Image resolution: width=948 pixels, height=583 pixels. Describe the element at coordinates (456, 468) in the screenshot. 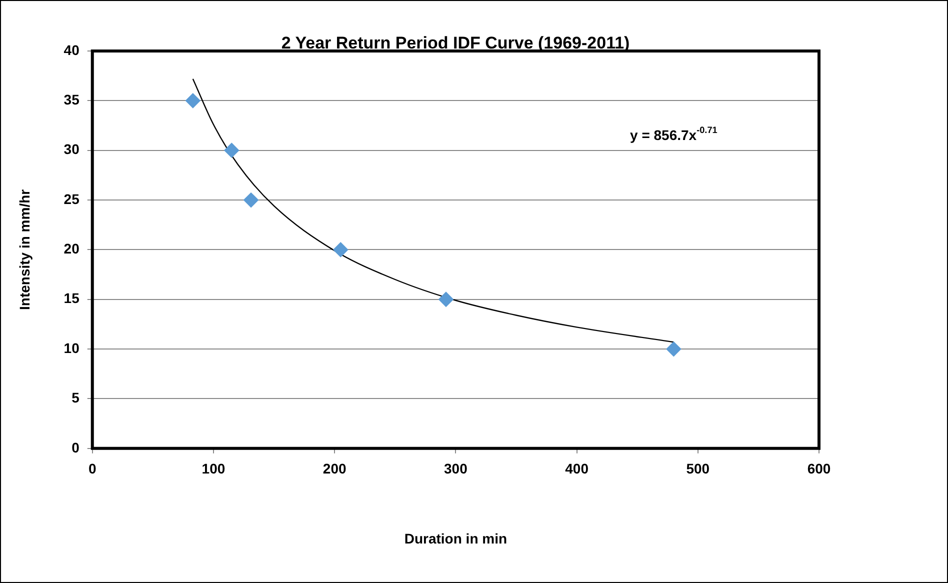

I see `x-tick-label: 300` at that location.